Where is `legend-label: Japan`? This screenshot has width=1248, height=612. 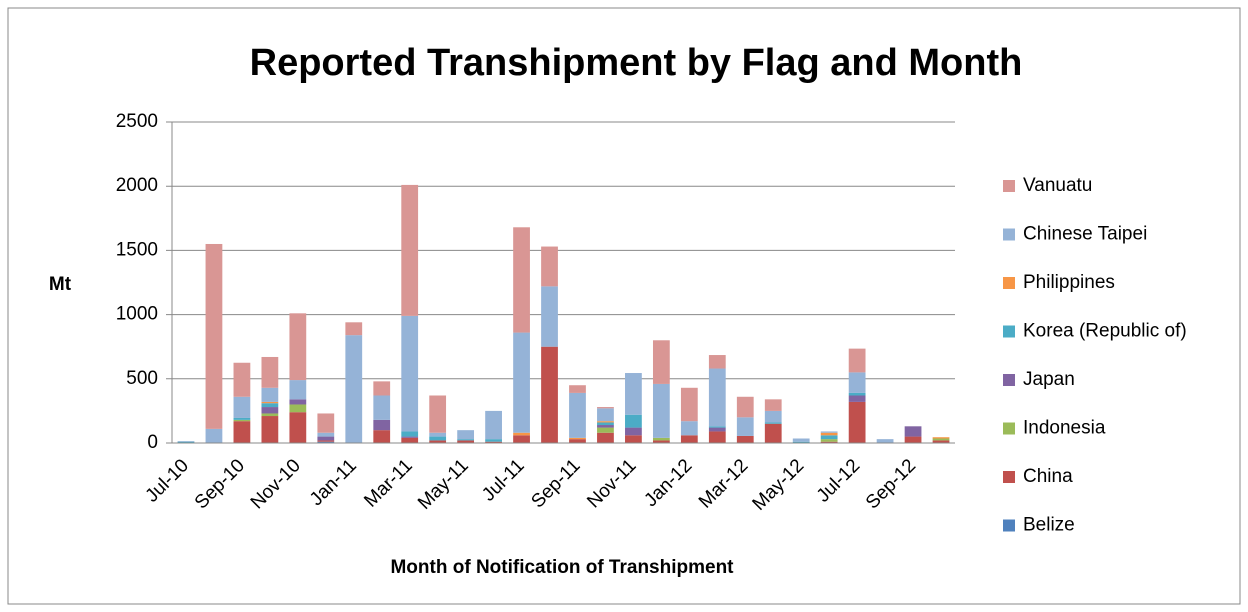
legend-label: Japan is located at coordinates (1049, 379).